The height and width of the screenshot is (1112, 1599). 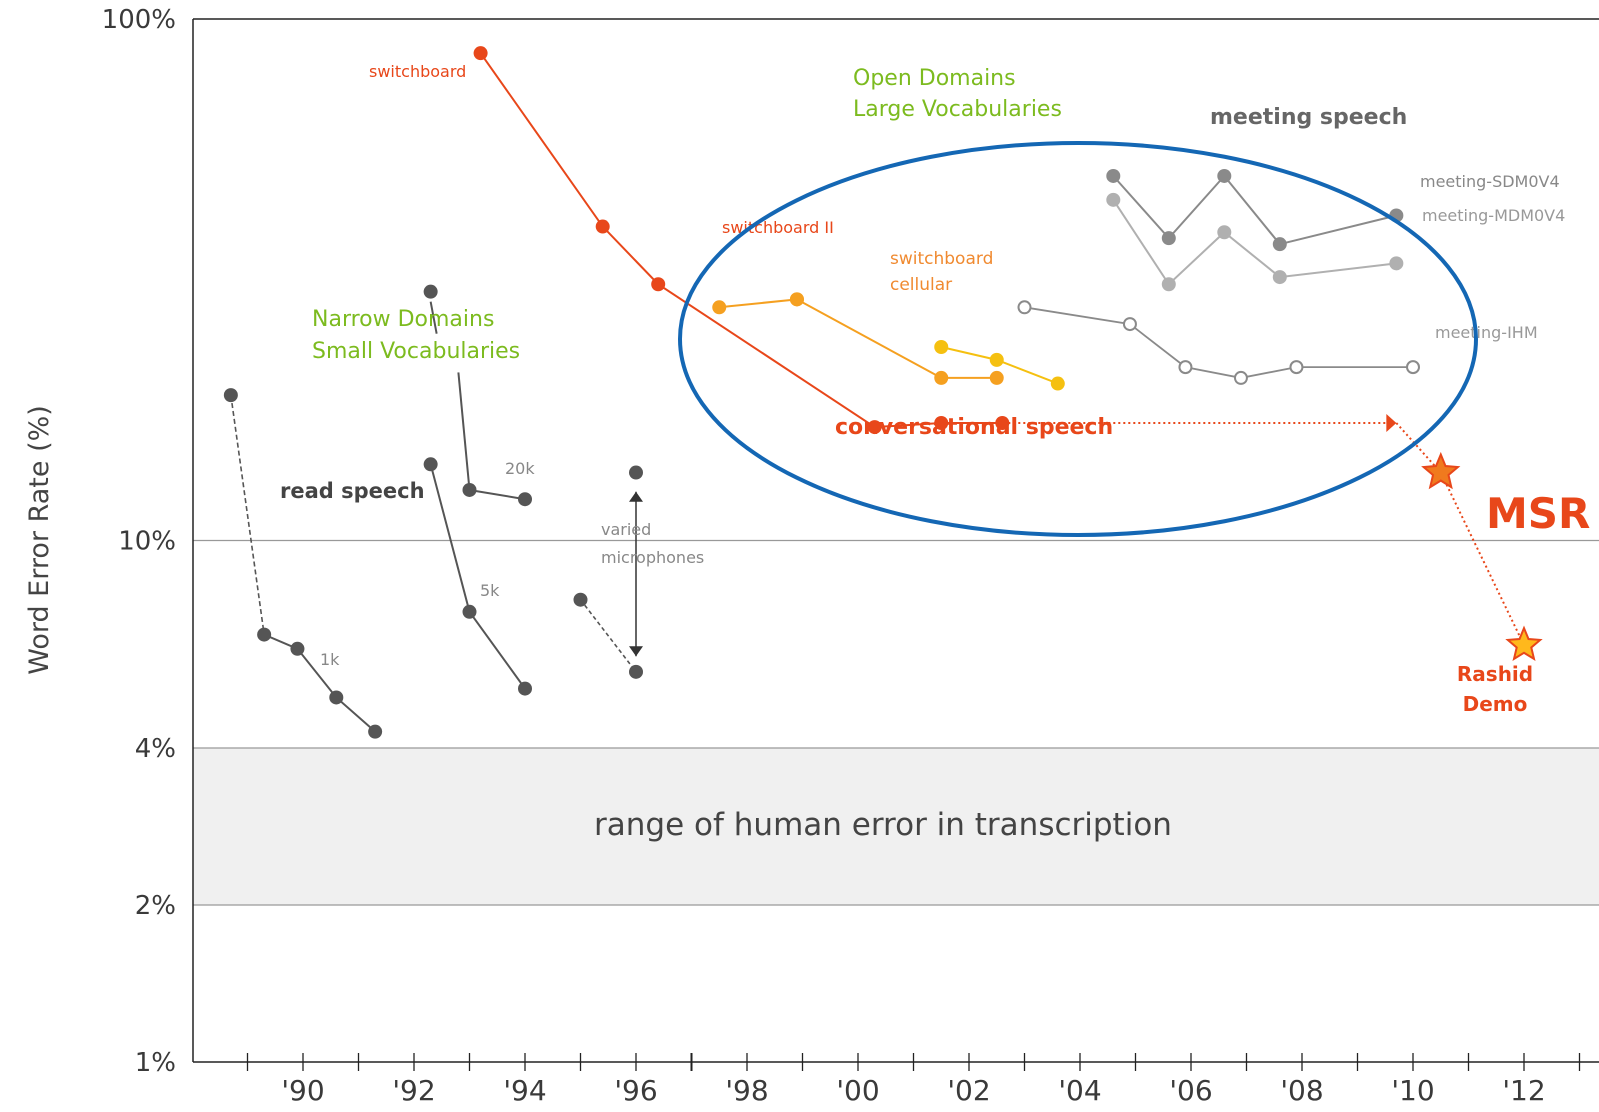 I want to click on x-tick-label: '08, so click(x=1301, y=1090).